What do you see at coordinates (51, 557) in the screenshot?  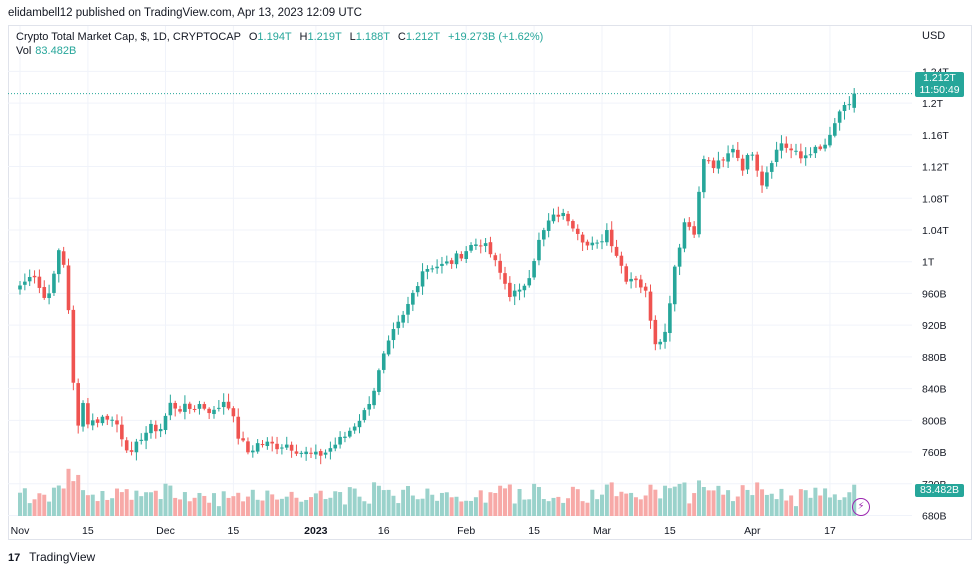 I see `tradingview-footer: 17 TradingView` at bounding box center [51, 557].